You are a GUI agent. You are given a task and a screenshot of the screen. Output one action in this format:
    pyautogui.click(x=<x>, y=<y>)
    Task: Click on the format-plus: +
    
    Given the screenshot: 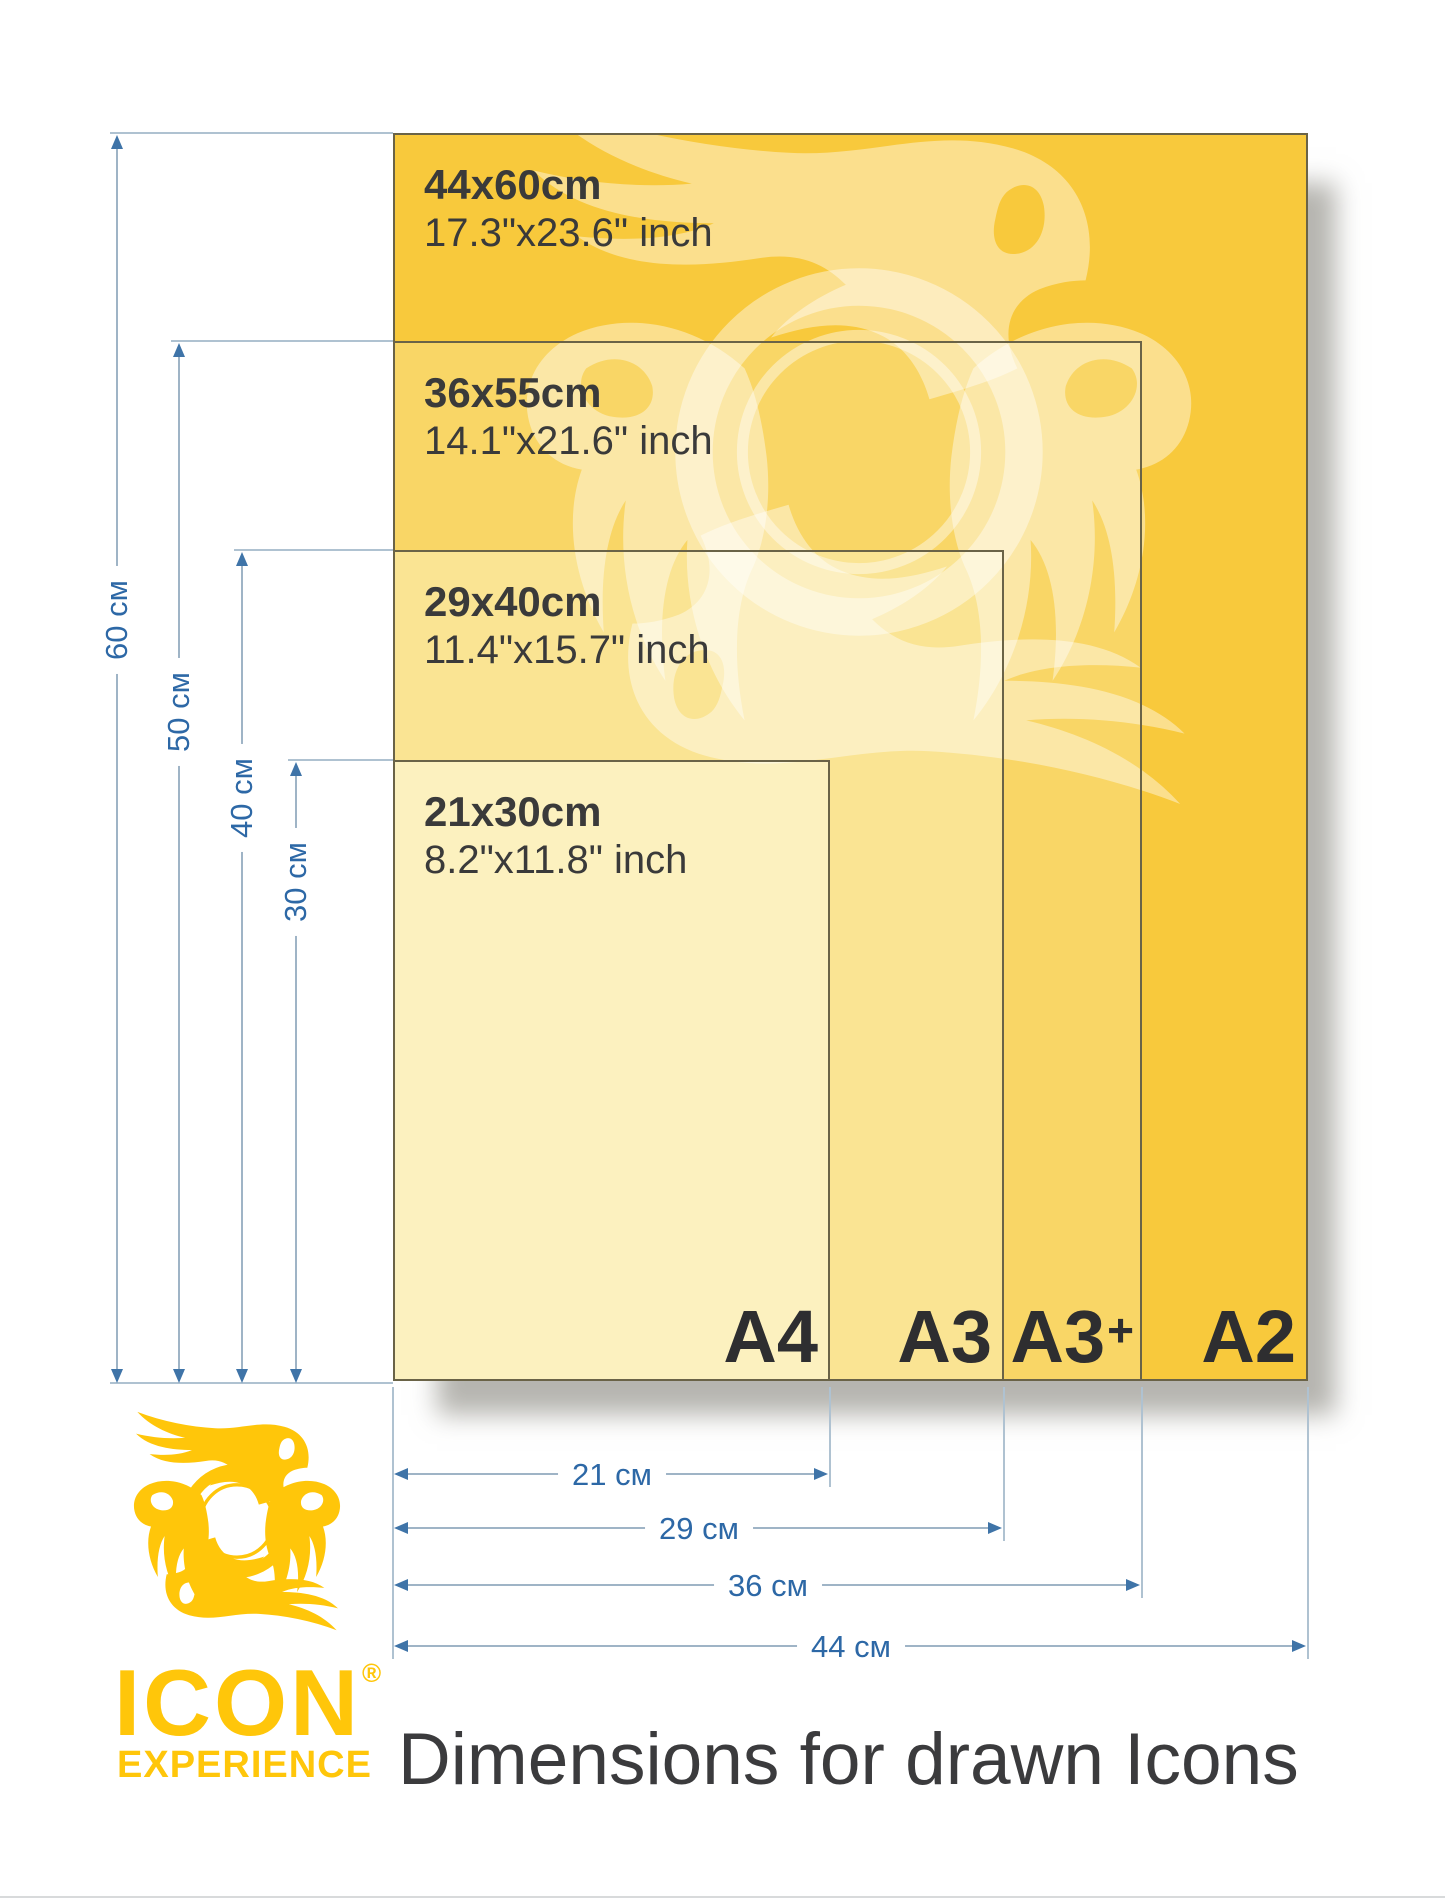 What is the action you would take?
    pyautogui.click(x=1120, y=1330)
    